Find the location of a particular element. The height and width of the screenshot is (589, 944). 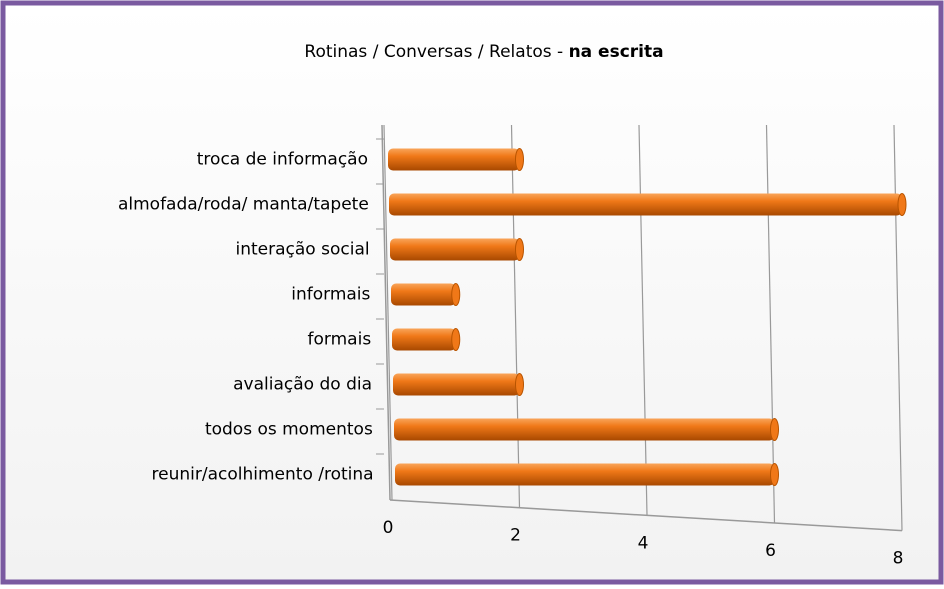

x-tick-label: 8 is located at coordinates (898, 559).